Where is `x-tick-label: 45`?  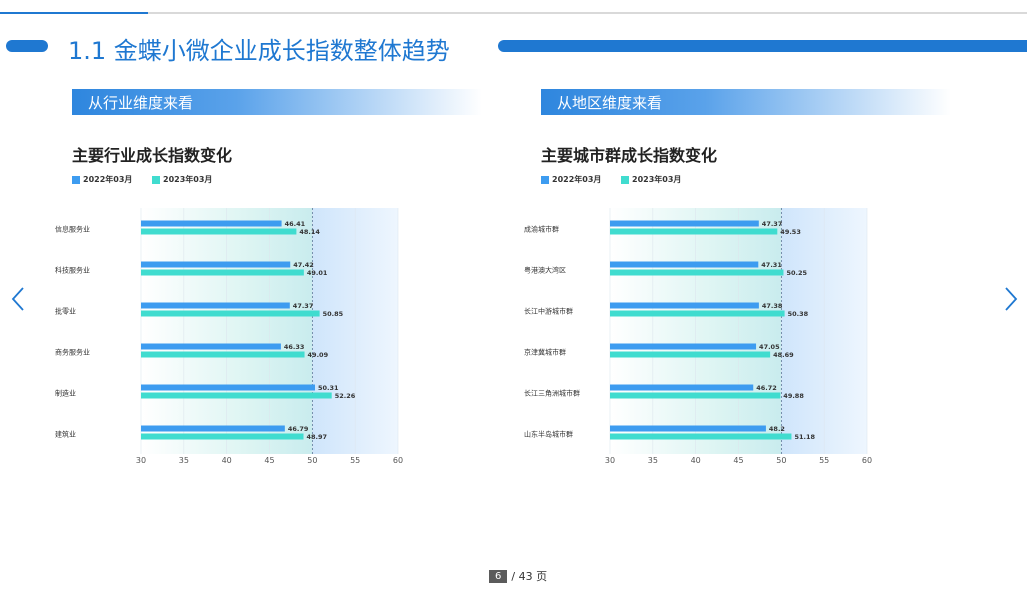 x-tick-label: 45 is located at coordinates (269, 460).